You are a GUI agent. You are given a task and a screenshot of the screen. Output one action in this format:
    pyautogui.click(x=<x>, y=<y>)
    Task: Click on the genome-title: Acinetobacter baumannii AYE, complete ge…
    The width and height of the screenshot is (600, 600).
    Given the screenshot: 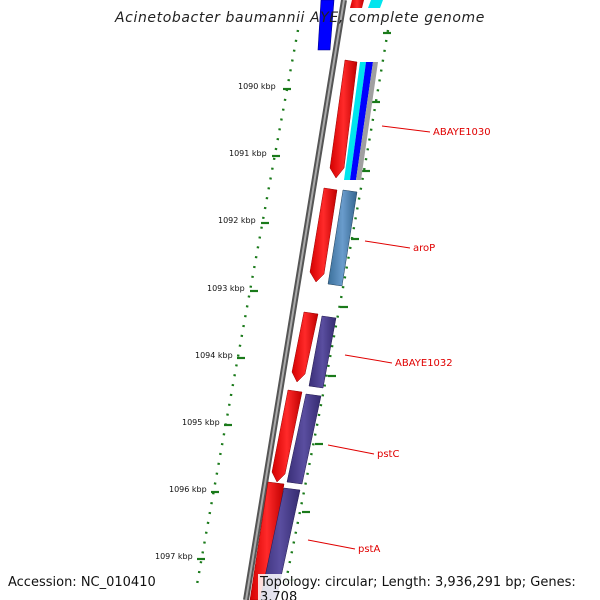 What is the action you would take?
    pyautogui.click(x=299, y=18)
    